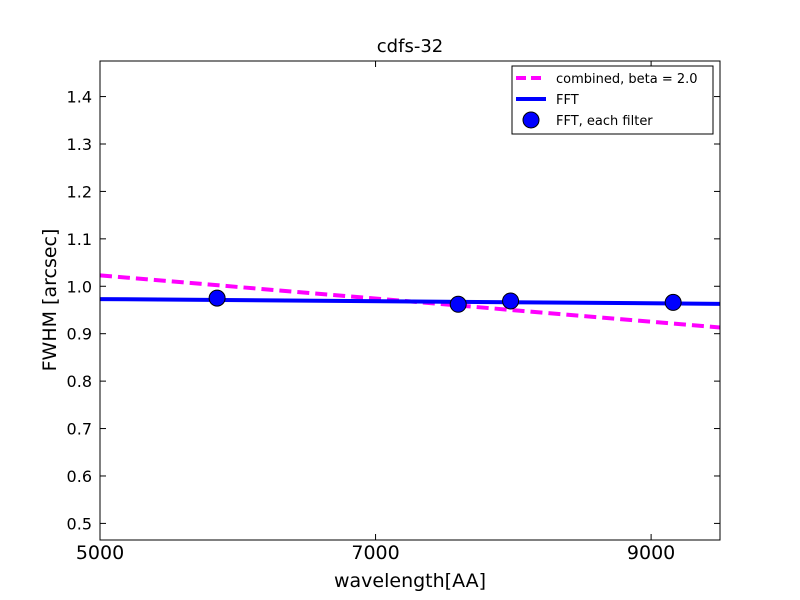 The height and width of the screenshot is (600, 800). What do you see at coordinates (604, 121) in the screenshot?
I see `legend-label-fft-each-filter: FFT, each filter` at bounding box center [604, 121].